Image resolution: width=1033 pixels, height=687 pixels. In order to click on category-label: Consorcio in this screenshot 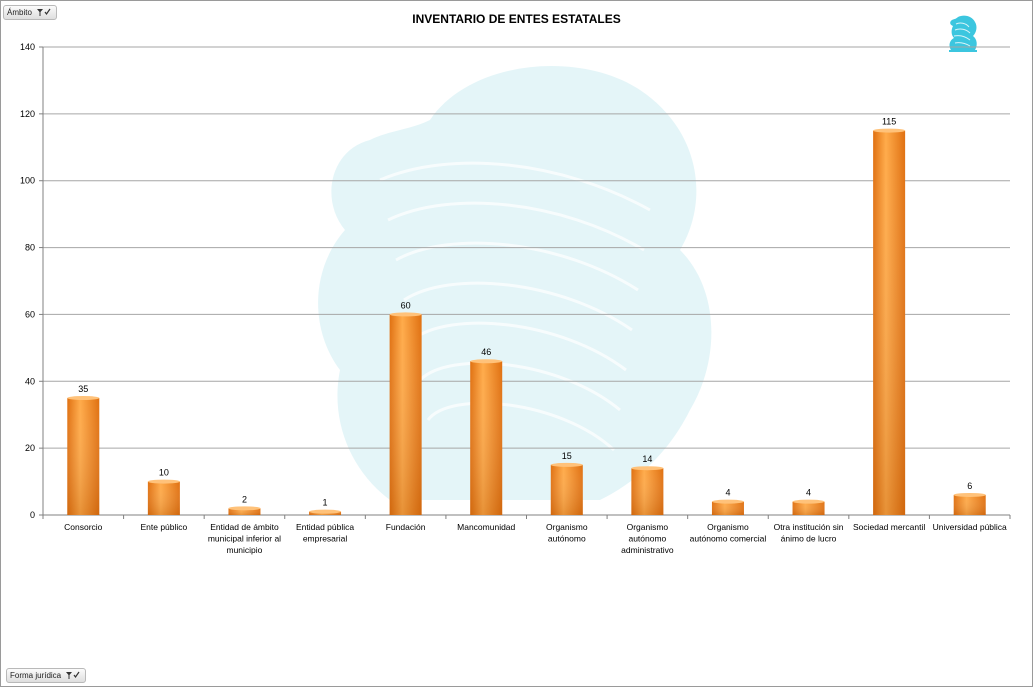, I will do `click(83, 527)`.